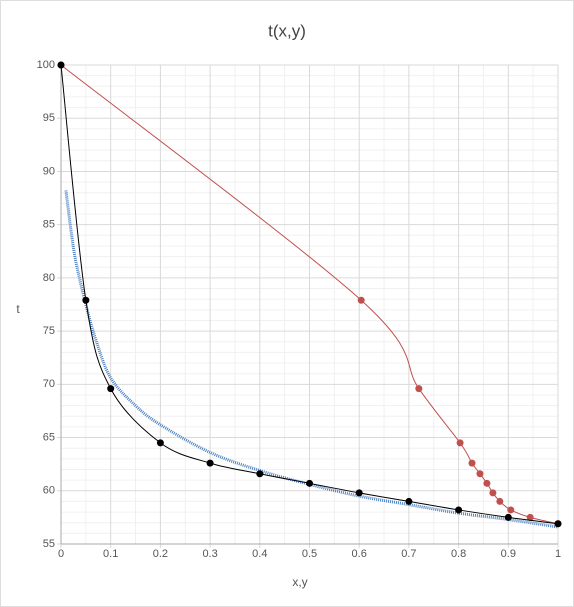  I want to click on x-tick-label: 0.3, so click(209, 554).